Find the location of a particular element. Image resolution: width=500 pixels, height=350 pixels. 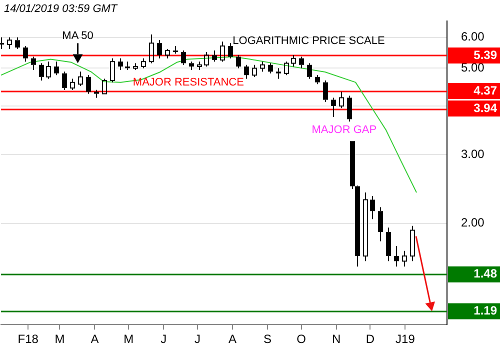

text: 14/01/2019 03:59 GMT is located at coordinates (61, 9).